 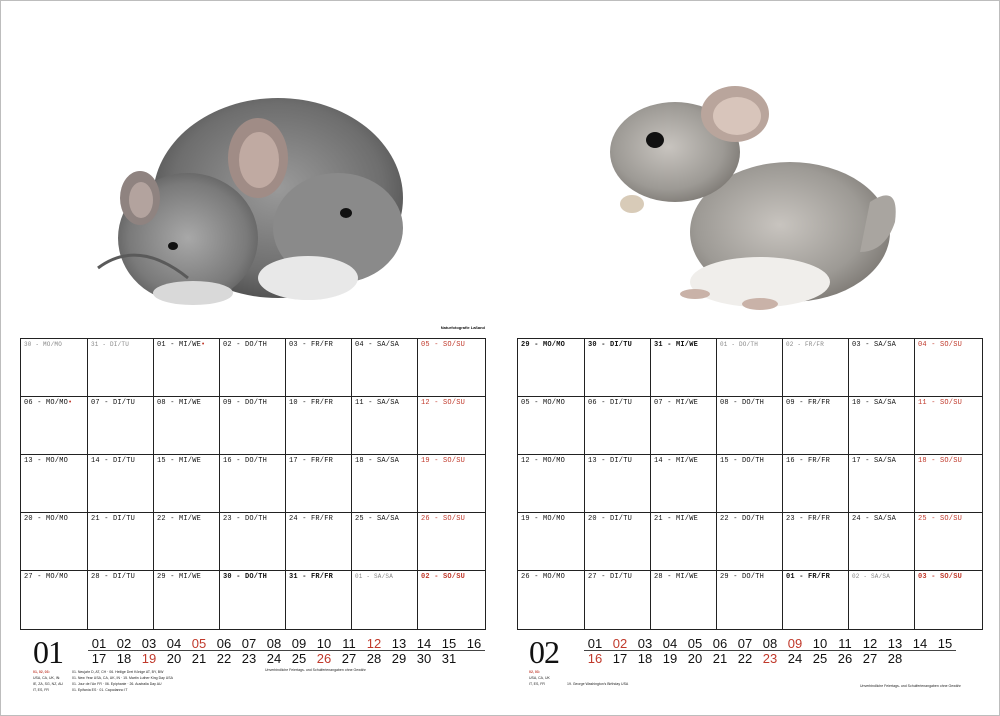 What do you see at coordinates (882, 600) in the screenshot?
I see `feb-day-cell: 02 - SA/SA` at bounding box center [882, 600].